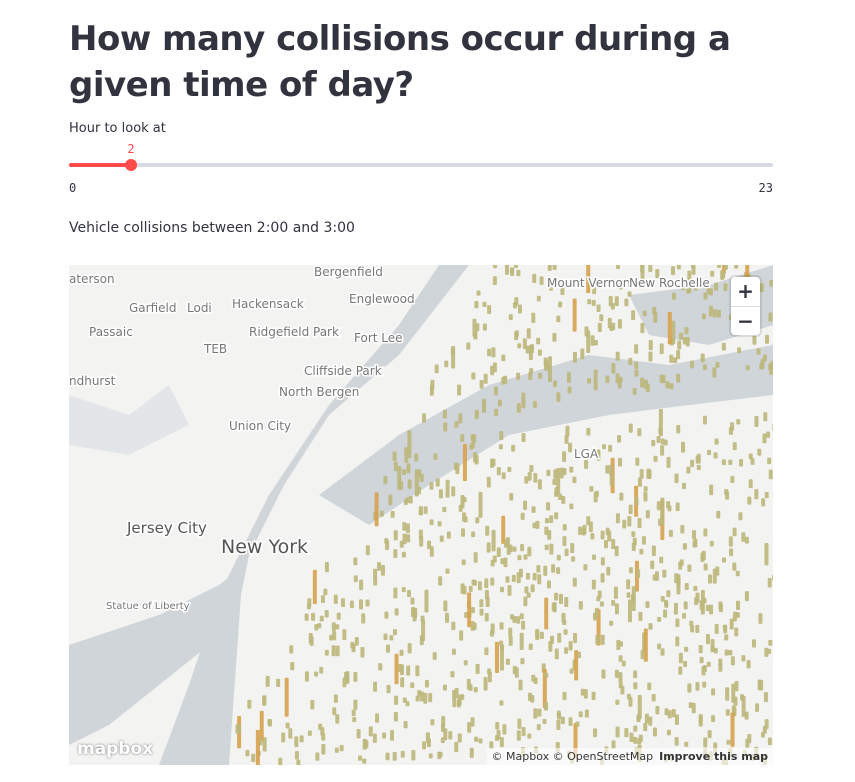 The width and height of the screenshot is (855, 782). Describe the element at coordinates (212, 228) in the screenshot. I see `caption: Vehicle collisions between 2:00 and 3:00` at that location.